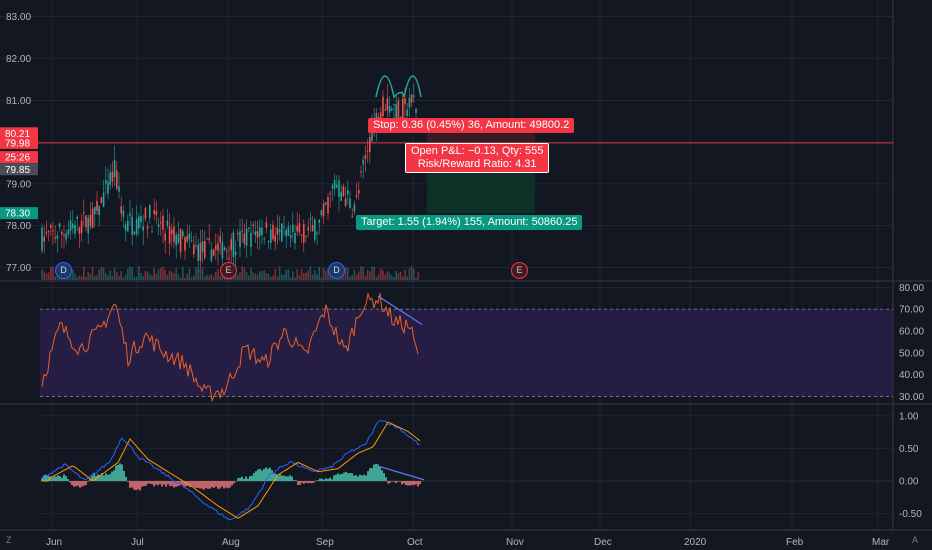 This screenshot has width=932, height=550. Describe the element at coordinates (231, 542) in the screenshot. I see `time-tick-label: Aug` at that location.